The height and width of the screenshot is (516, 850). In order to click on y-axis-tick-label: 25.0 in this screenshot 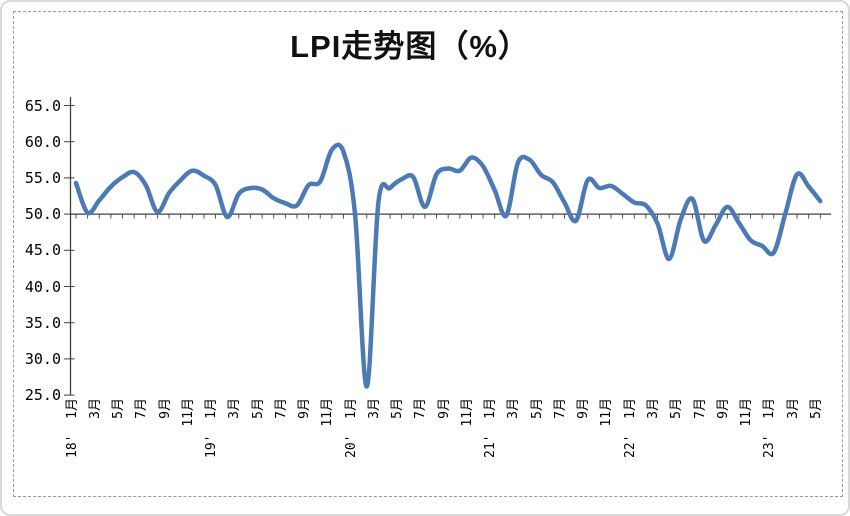, I will do `click(42, 395)`.